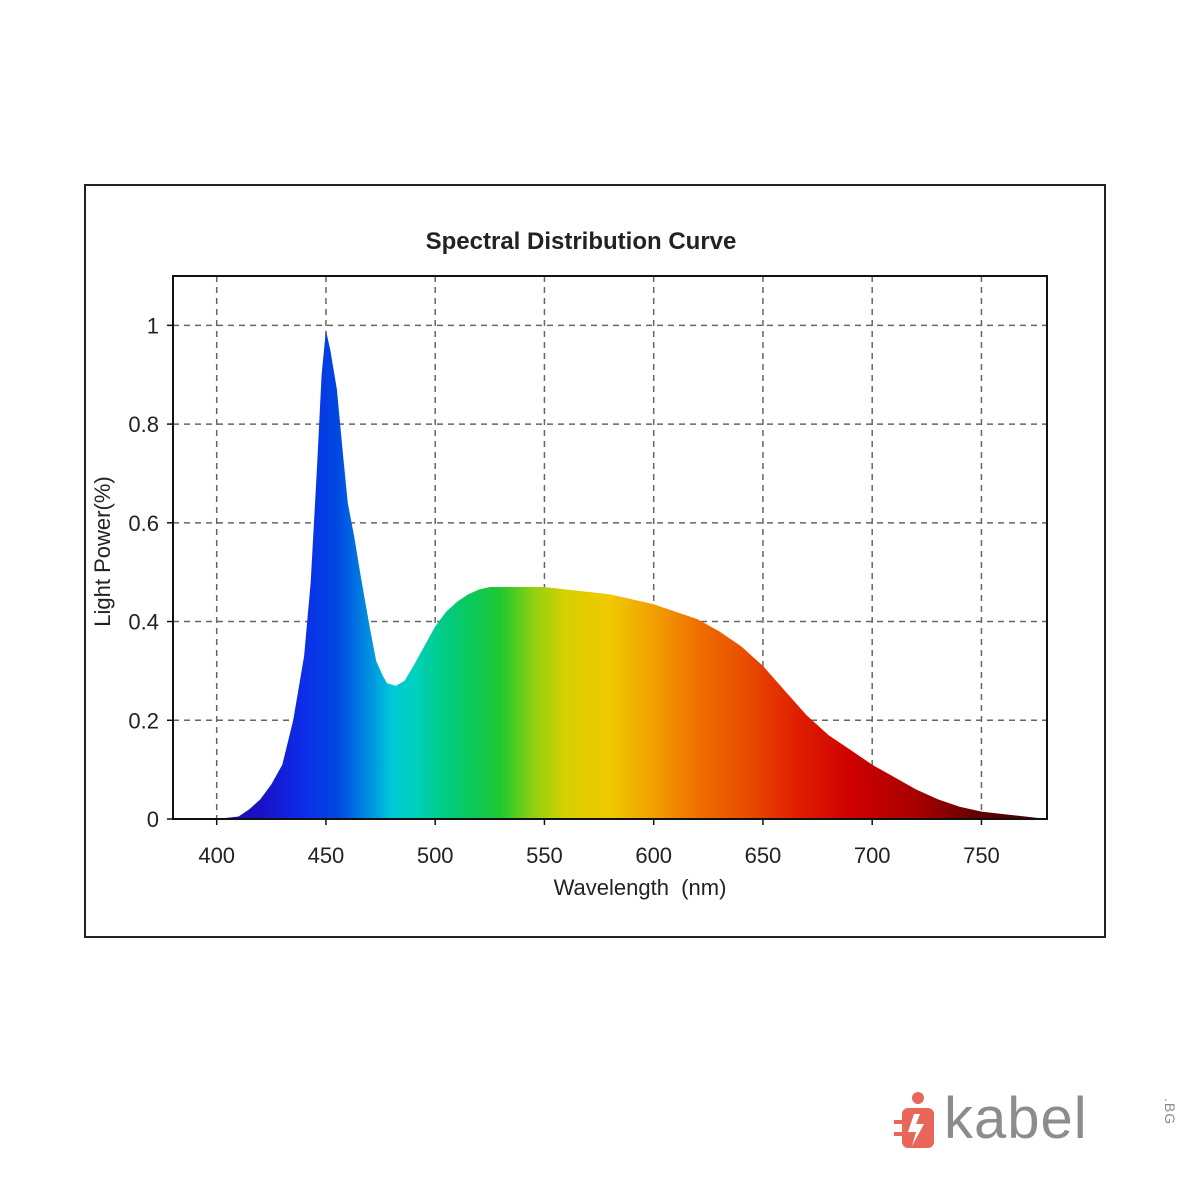  I want to click on y-tick-label: 0, so click(153, 819).